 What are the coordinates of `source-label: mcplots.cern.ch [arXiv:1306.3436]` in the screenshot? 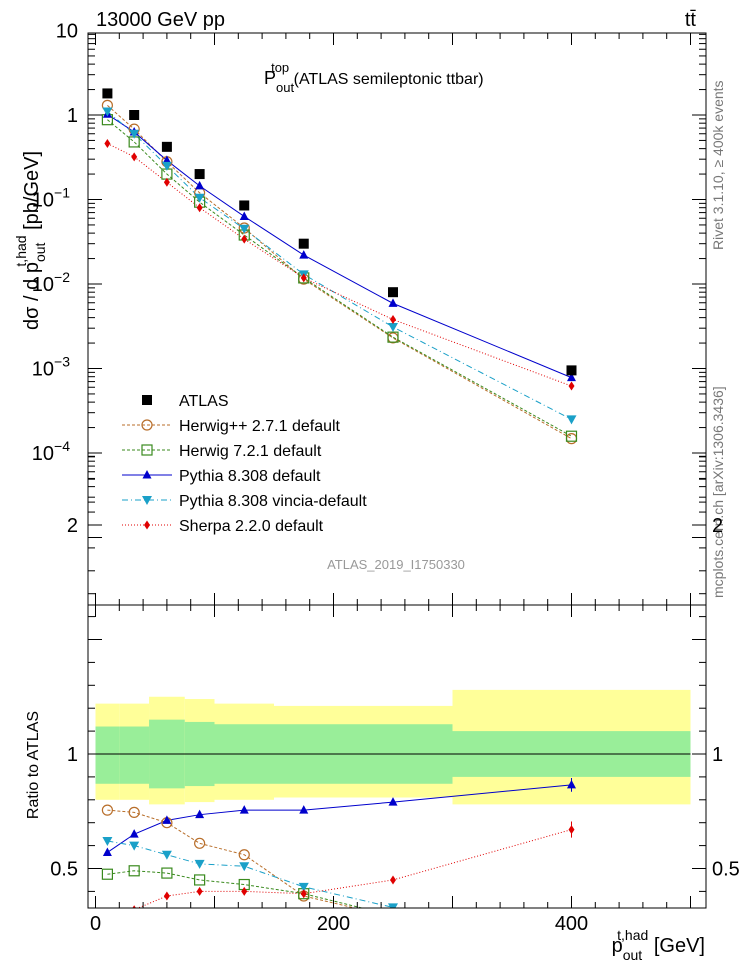 It's located at (718, 492).